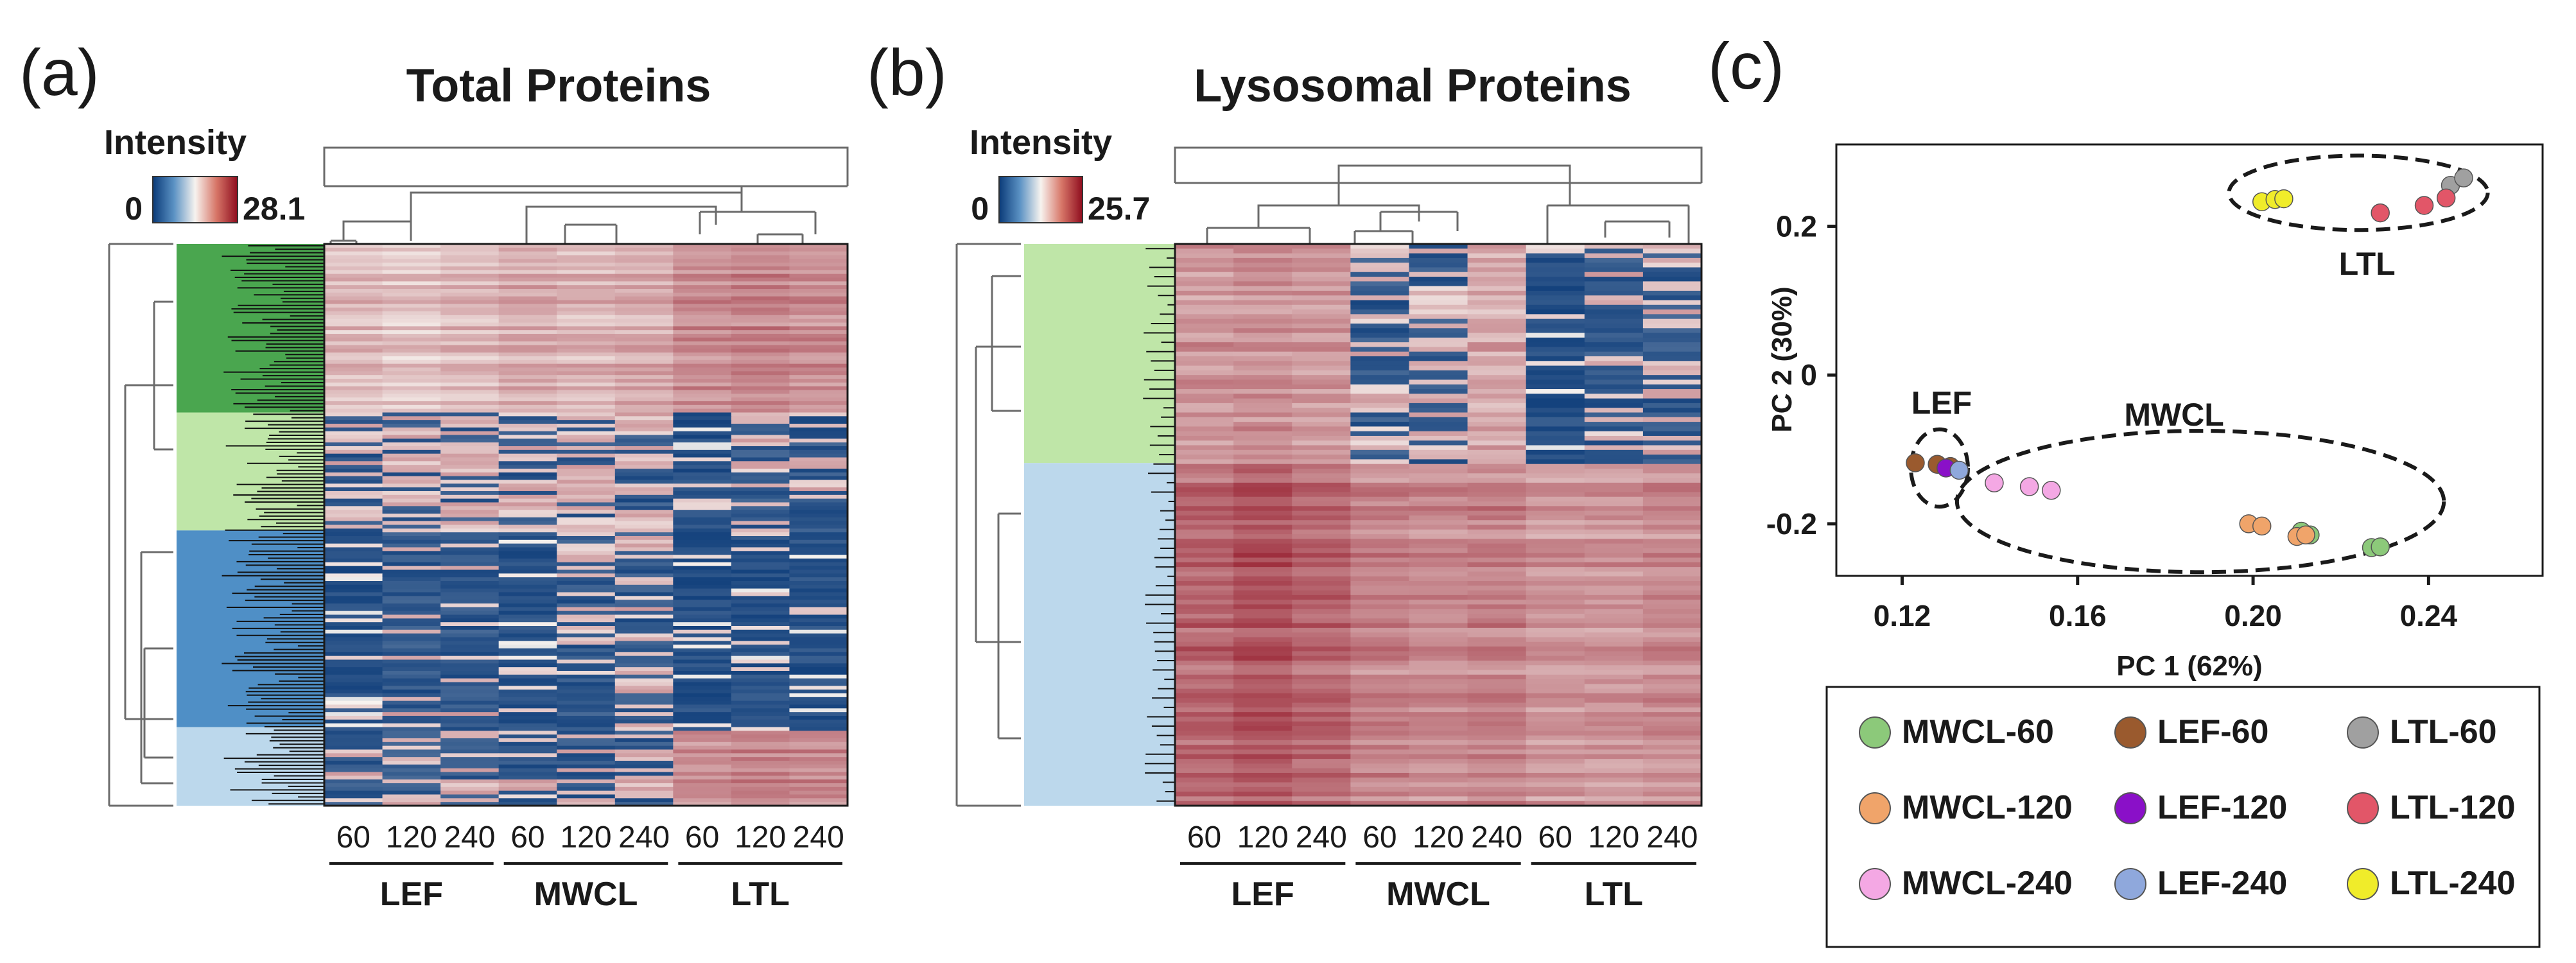 The width and height of the screenshot is (2576, 963). Describe the element at coordinates (1902, 615) in the screenshot. I see `pca-x-tick-label: 0.12` at that location.